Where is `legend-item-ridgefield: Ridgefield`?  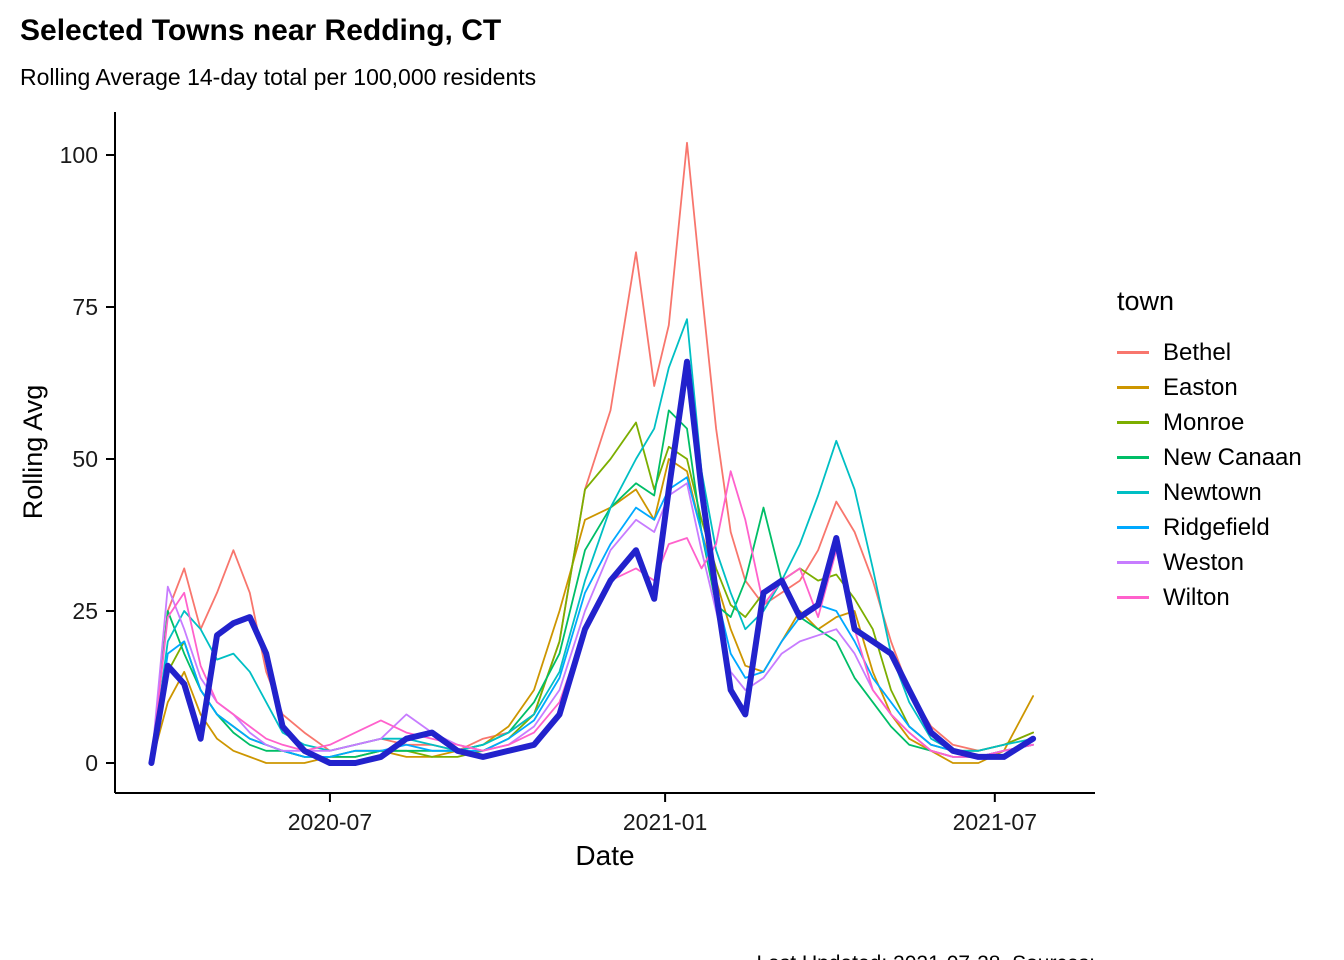 legend-item-ridgefield: Ridgefield is located at coordinates (1209, 527).